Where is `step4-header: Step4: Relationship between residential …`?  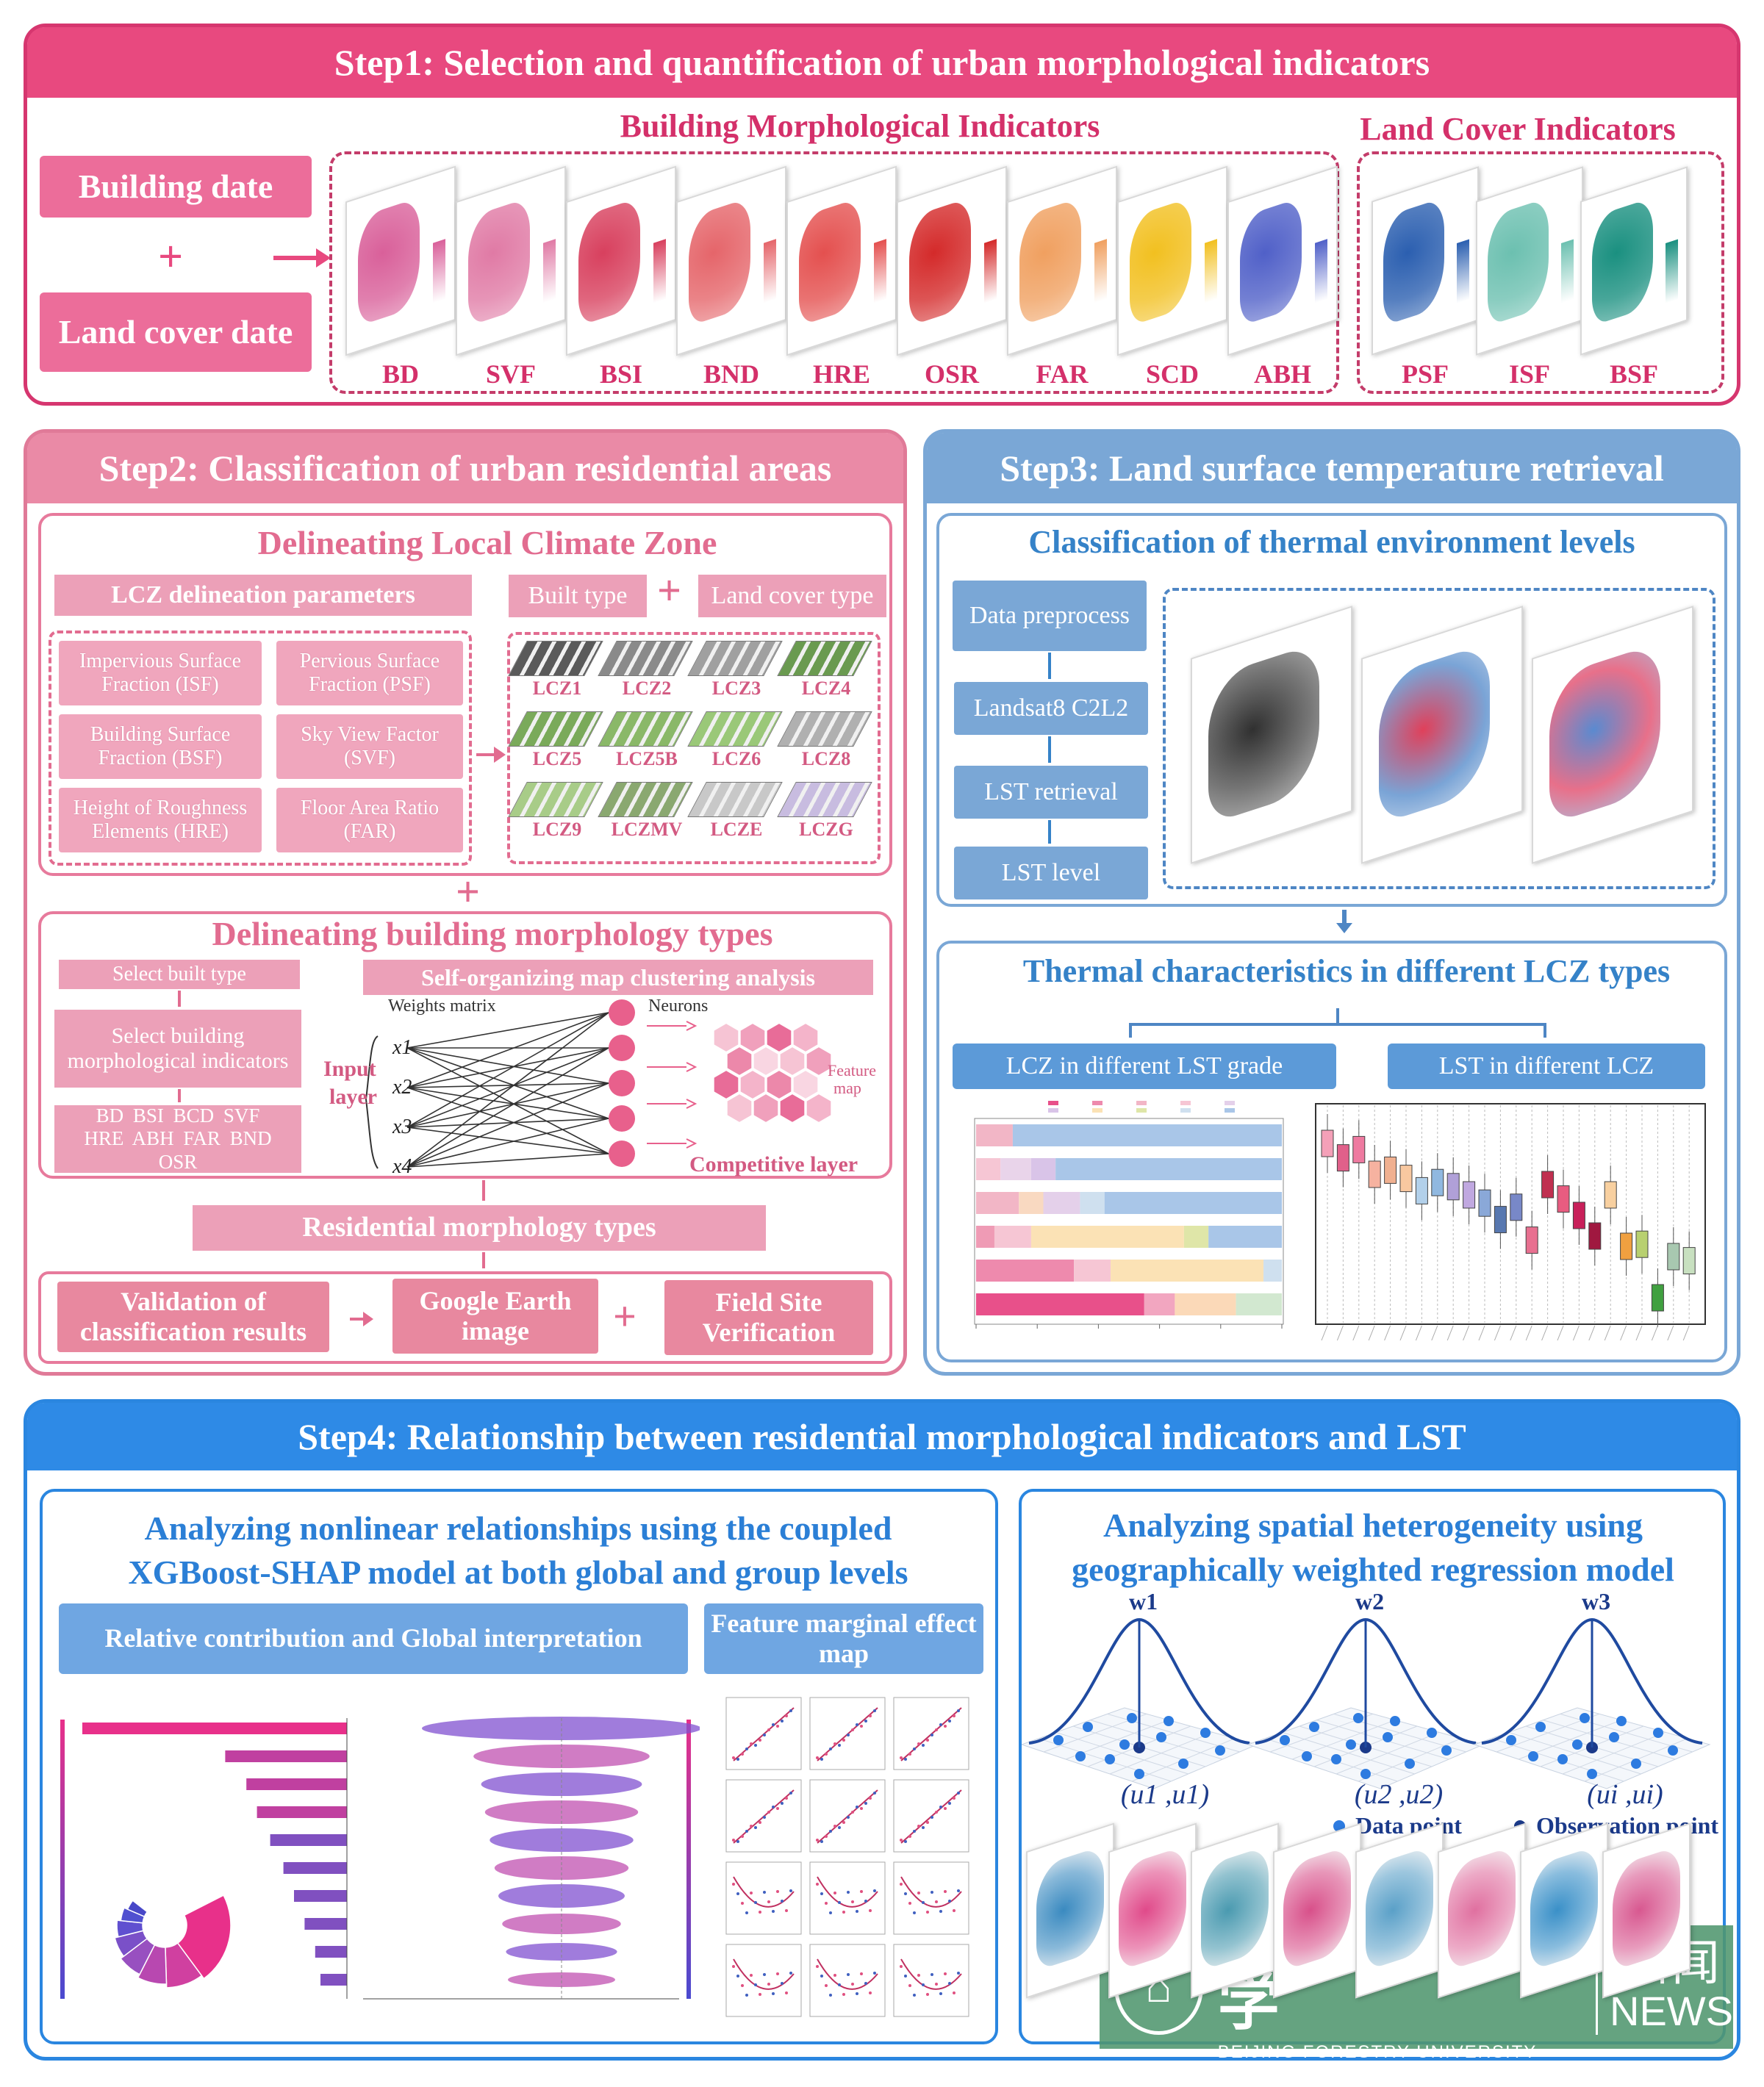
step4-header: Step4: Relationship between residential … is located at coordinates (882, 1436).